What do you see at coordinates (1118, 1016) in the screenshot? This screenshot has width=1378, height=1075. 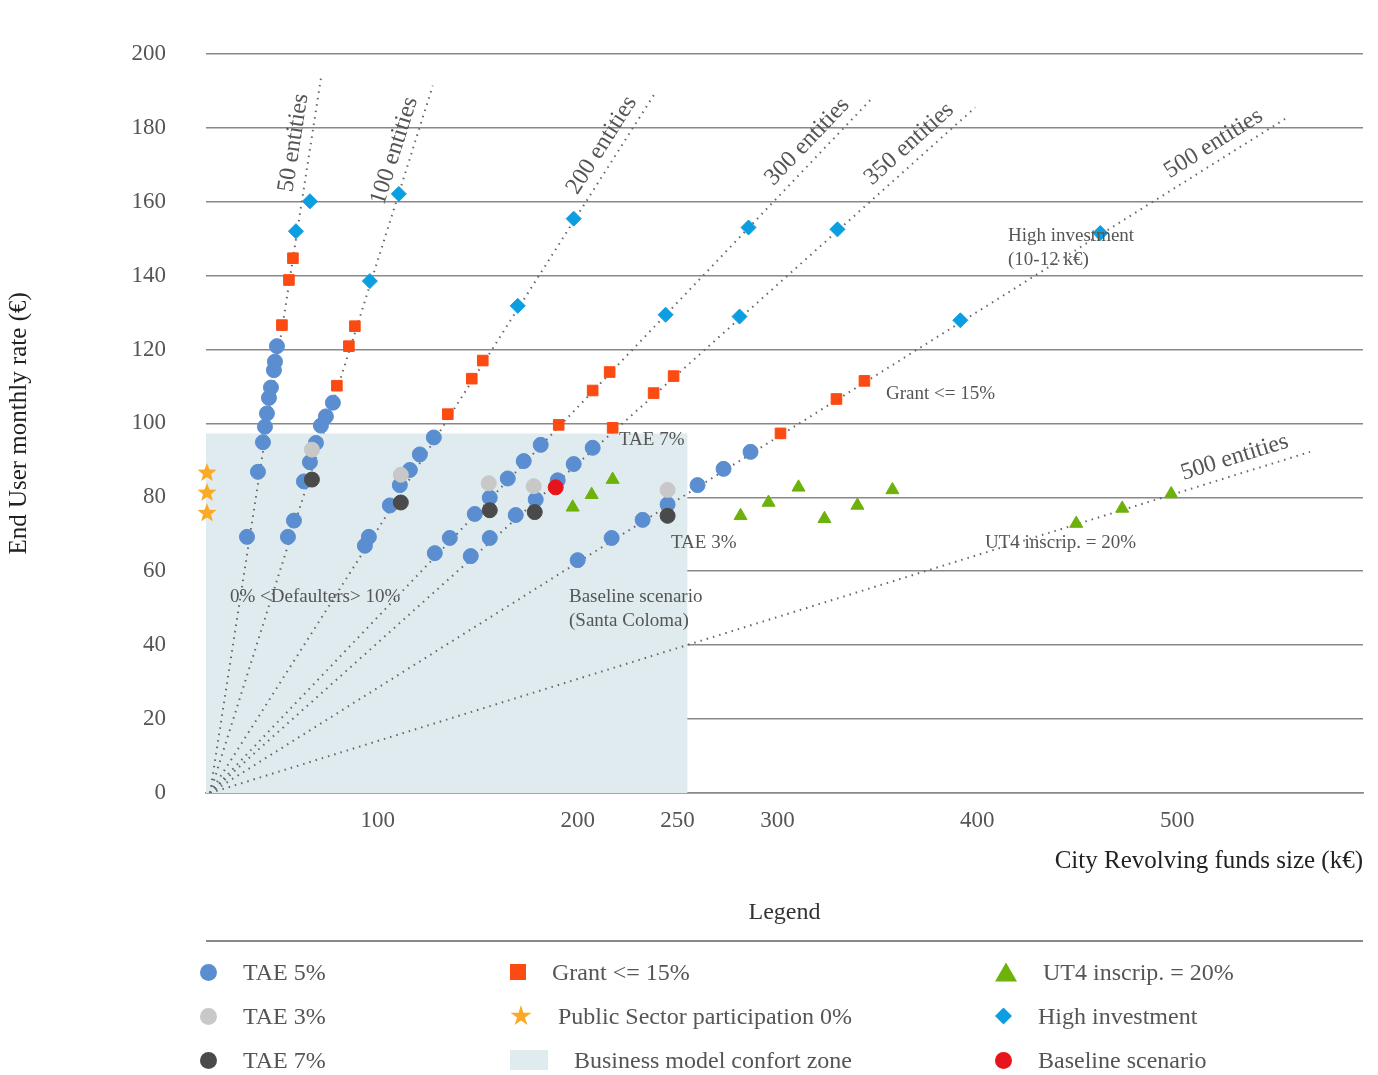 I see `legend-label: High investment` at bounding box center [1118, 1016].